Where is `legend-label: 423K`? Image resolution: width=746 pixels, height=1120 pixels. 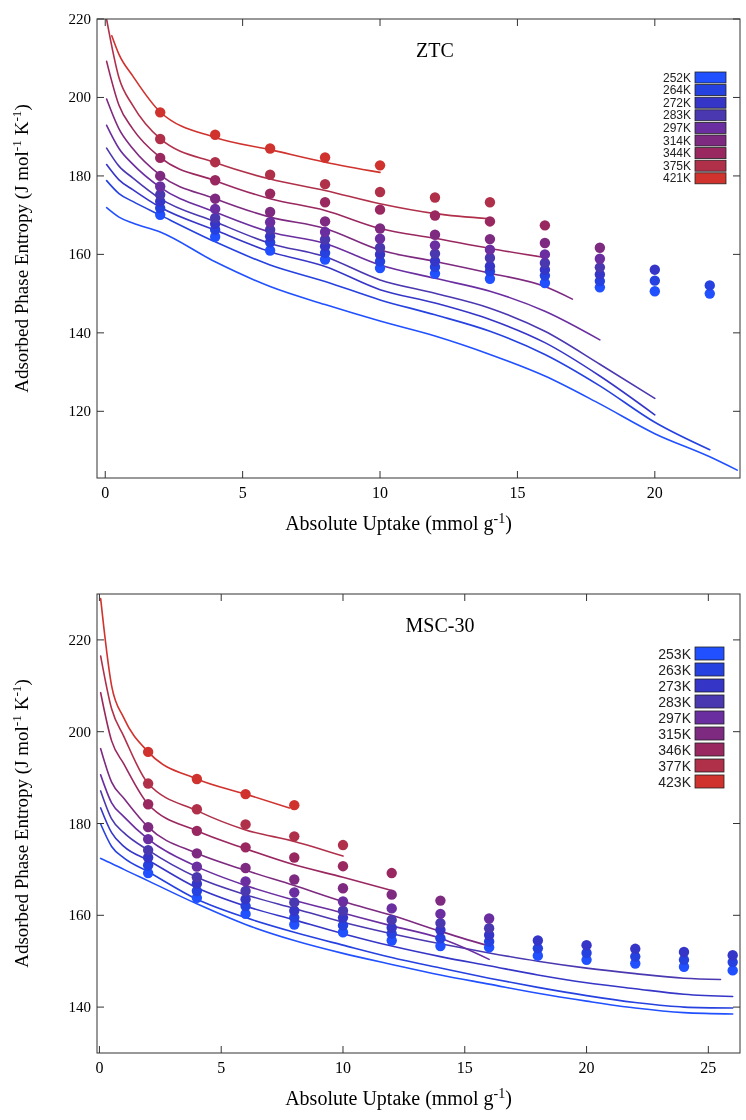 legend-label: 423K is located at coordinates (675, 781).